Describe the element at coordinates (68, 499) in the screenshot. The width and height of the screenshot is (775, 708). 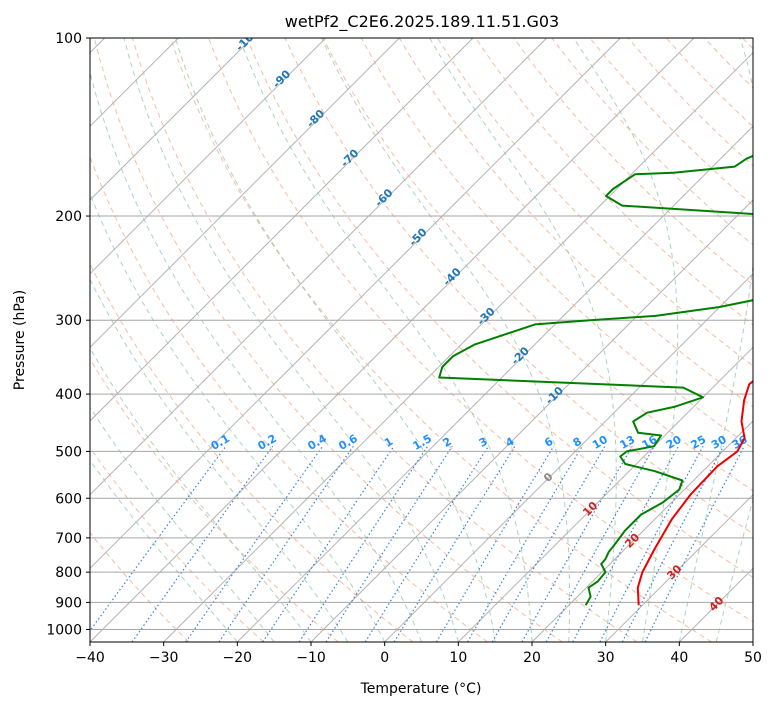
I see `y-tick-label: 600` at that location.